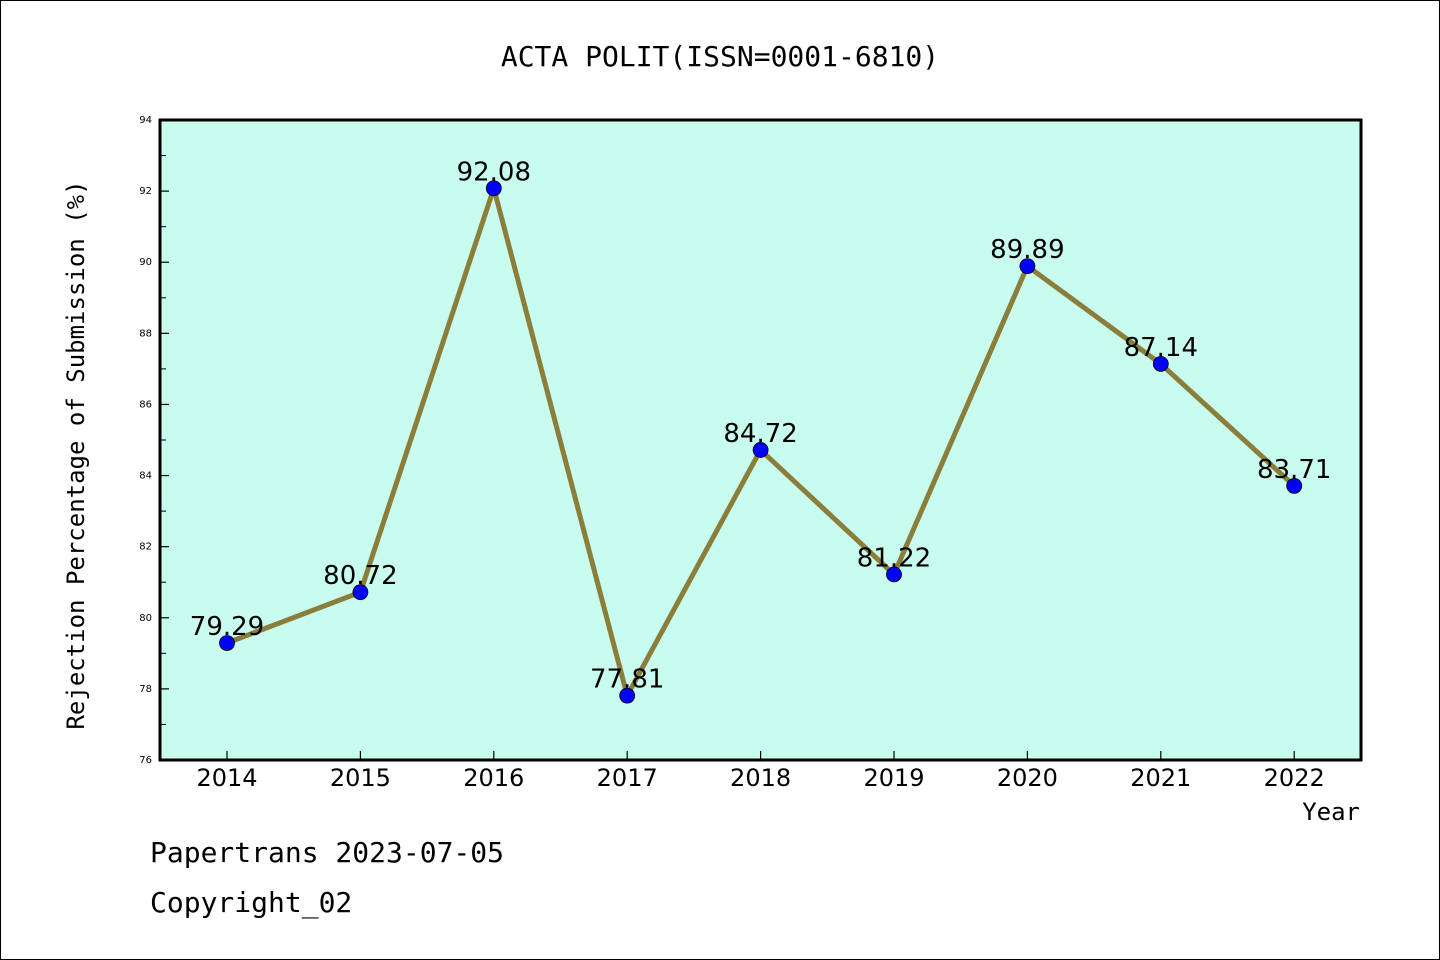  Describe the element at coordinates (1027, 778) in the screenshot. I see `x-tick-label: 2020` at that location.